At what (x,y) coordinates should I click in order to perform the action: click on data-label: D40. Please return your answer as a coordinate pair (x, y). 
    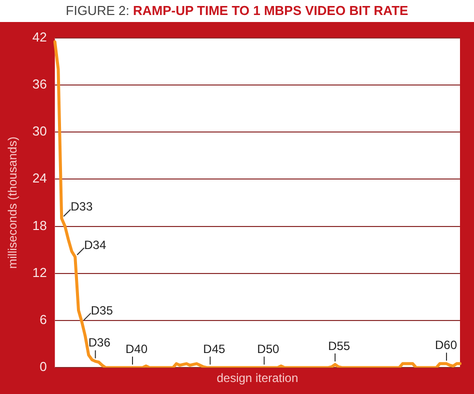
    Looking at the image, I should click on (137, 349).